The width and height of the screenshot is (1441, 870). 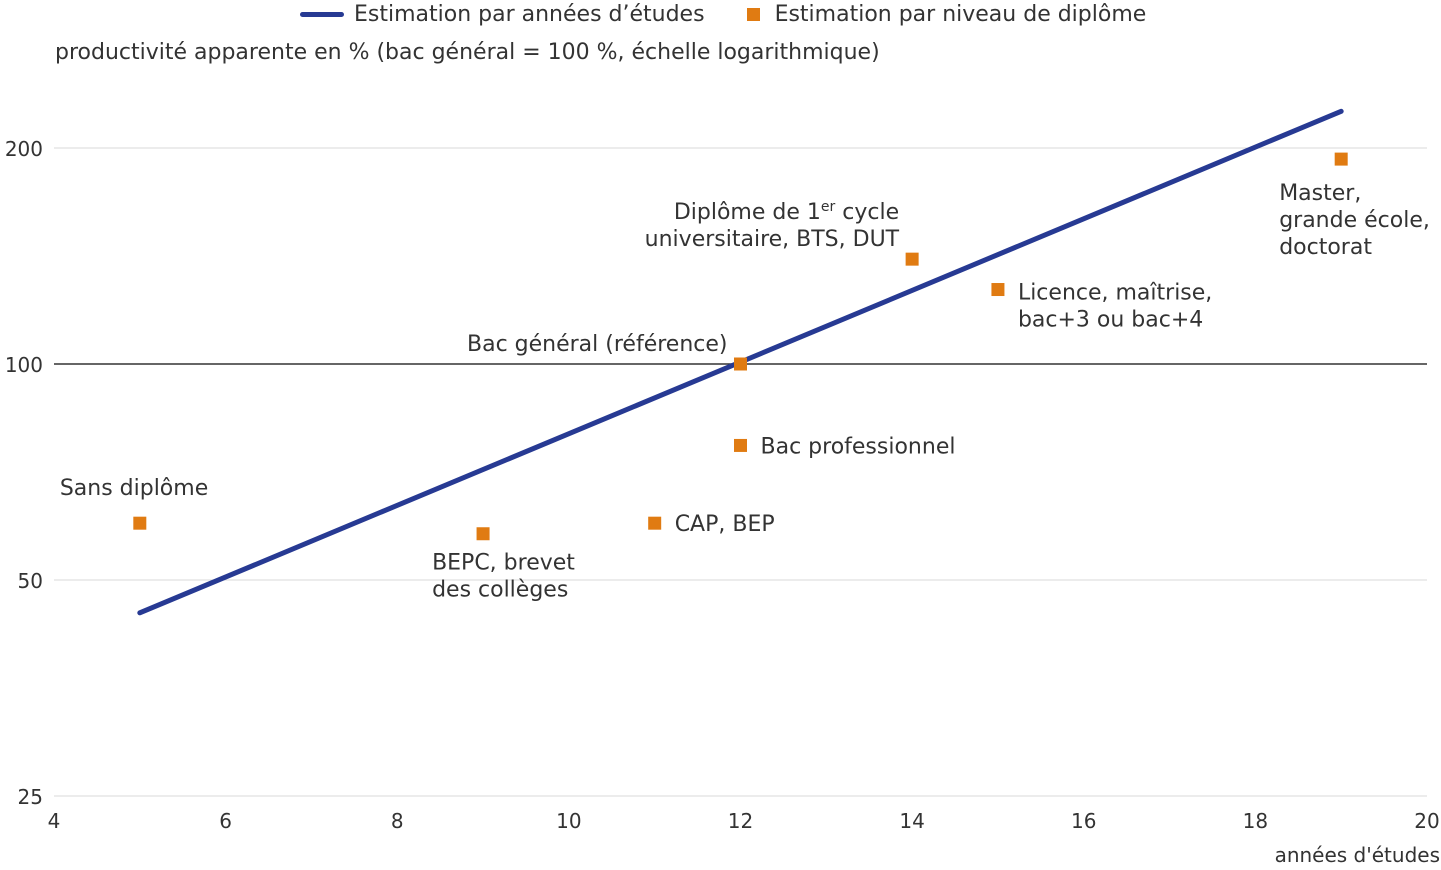 I want to click on point-label-line: BEPC, brevet, so click(x=503, y=563).